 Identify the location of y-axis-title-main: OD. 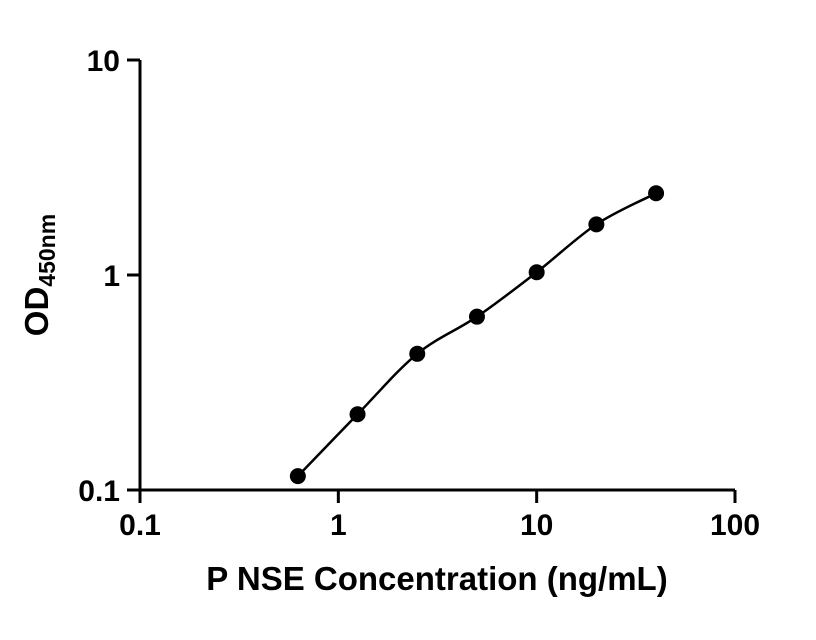
(36, 312).